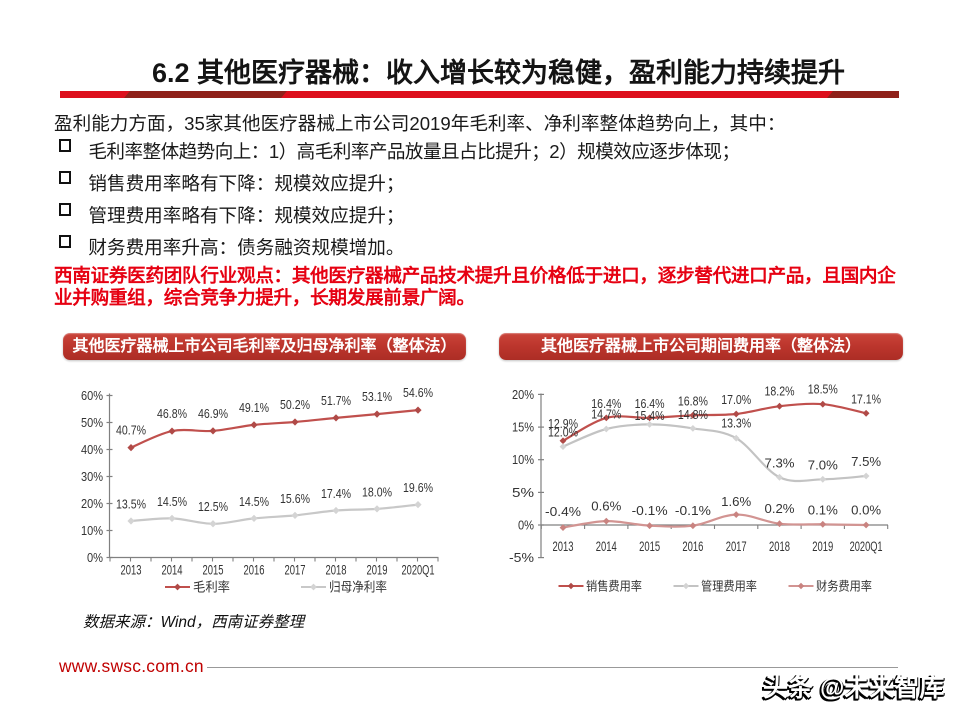  What do you see at coordinates (377, 397) in the screenshot?
I see `svg-text: 53.1%` at bounding box center [377, 397].